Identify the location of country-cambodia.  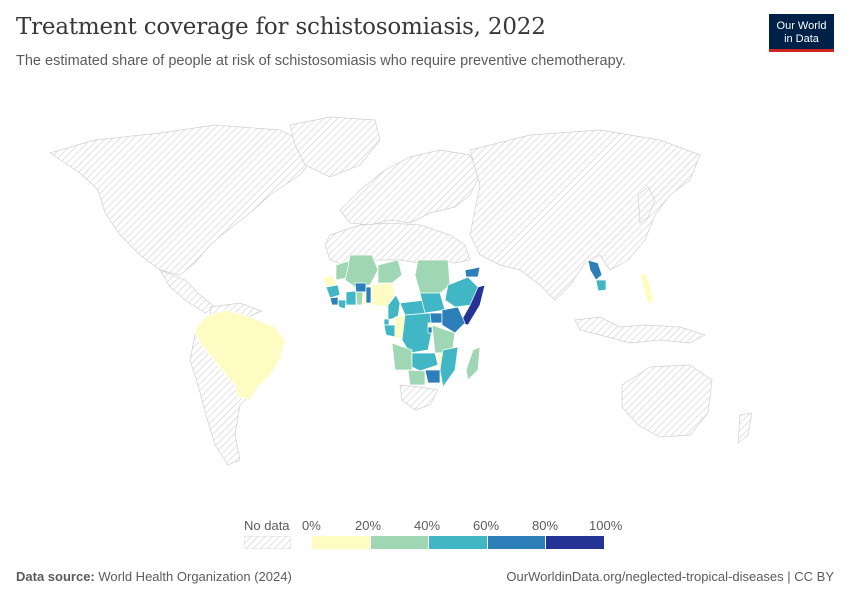
(601, 285).